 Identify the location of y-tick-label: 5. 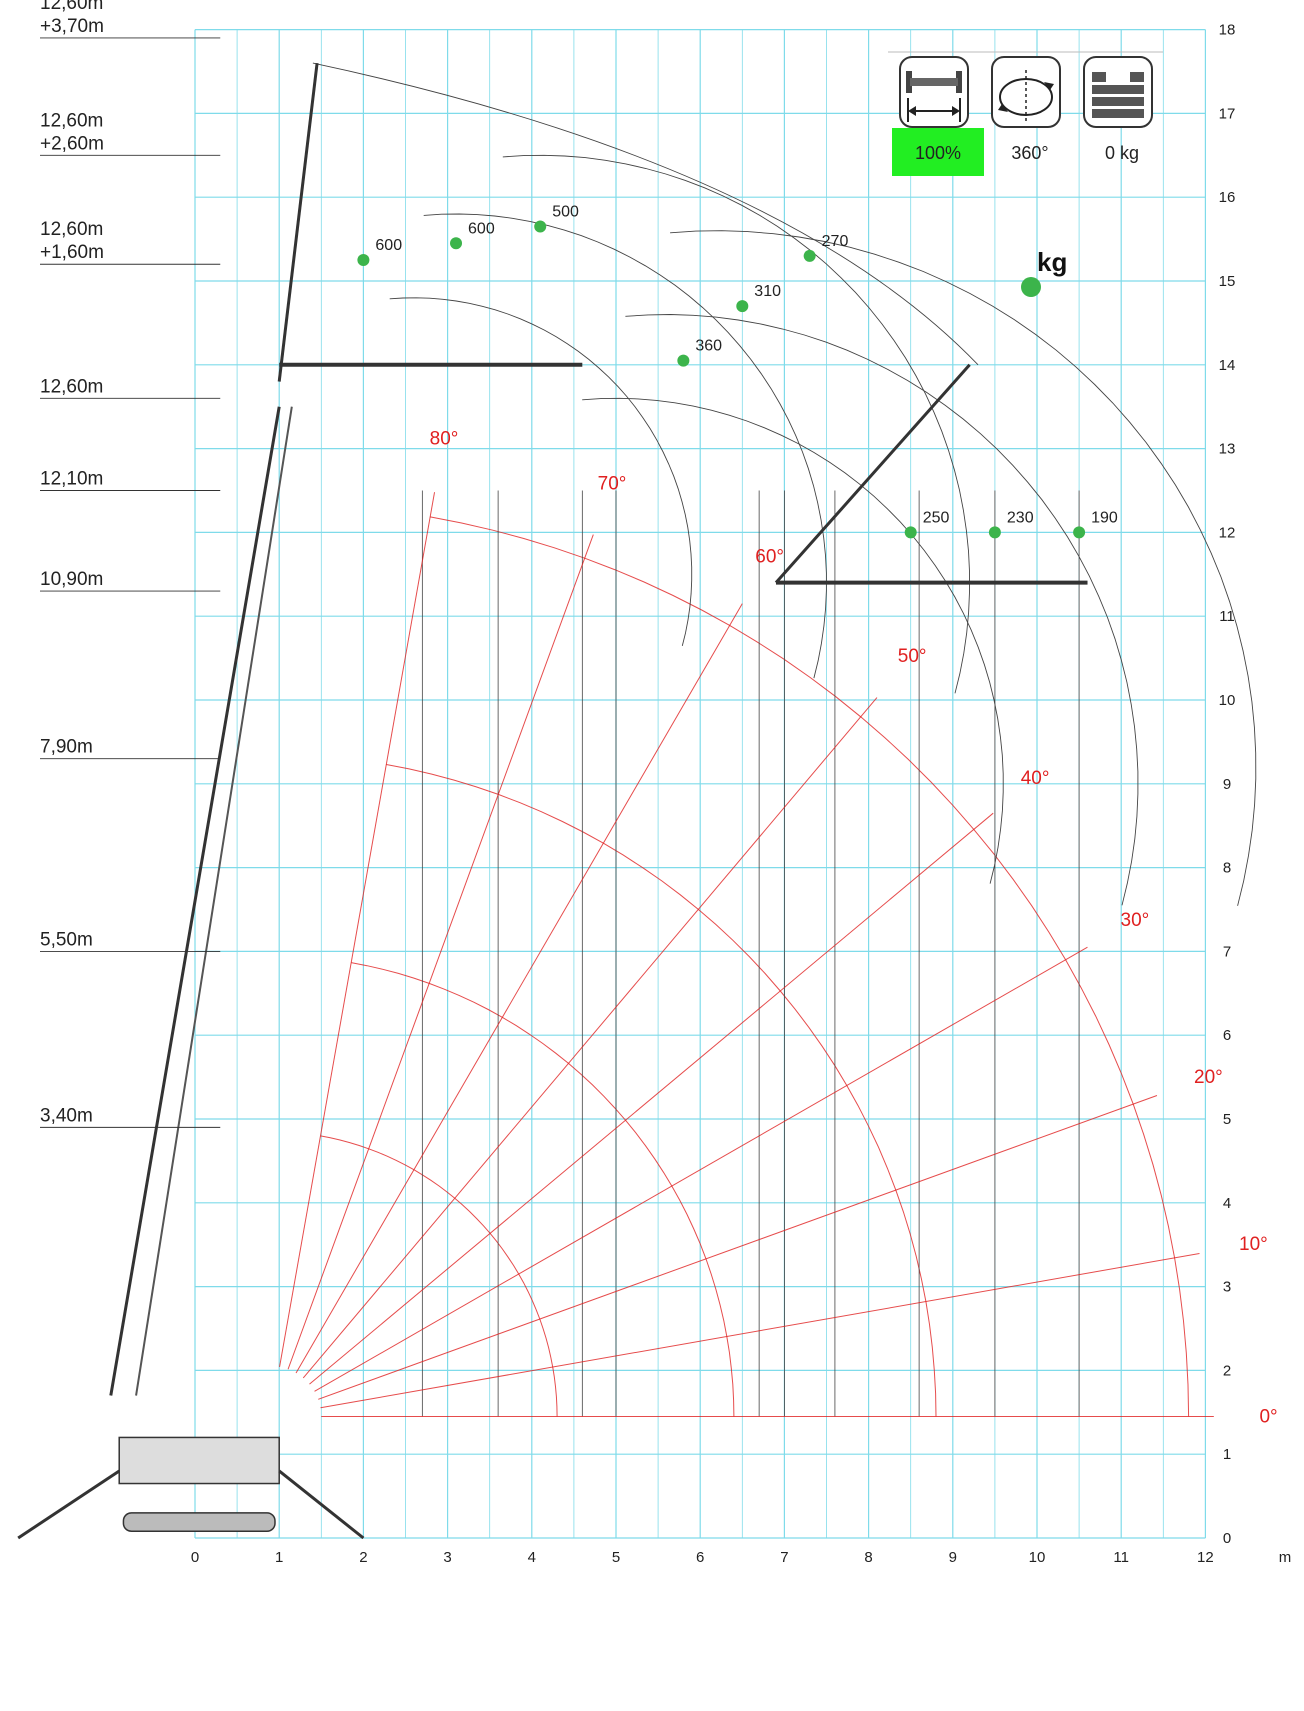
(1227, 1119).